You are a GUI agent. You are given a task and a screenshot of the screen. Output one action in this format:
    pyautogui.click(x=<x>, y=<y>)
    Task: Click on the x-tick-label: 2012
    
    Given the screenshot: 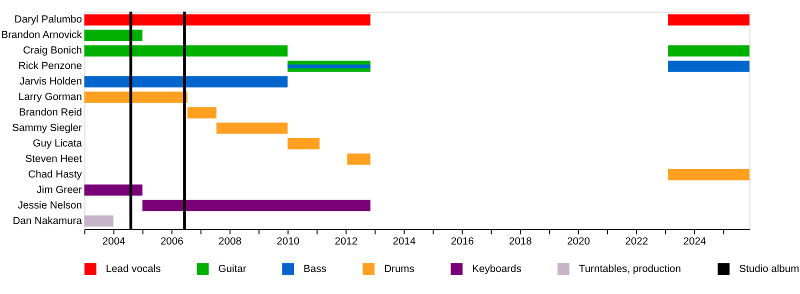 What is the action you would take?
    pyautogui.click(x=346, y=242)
    